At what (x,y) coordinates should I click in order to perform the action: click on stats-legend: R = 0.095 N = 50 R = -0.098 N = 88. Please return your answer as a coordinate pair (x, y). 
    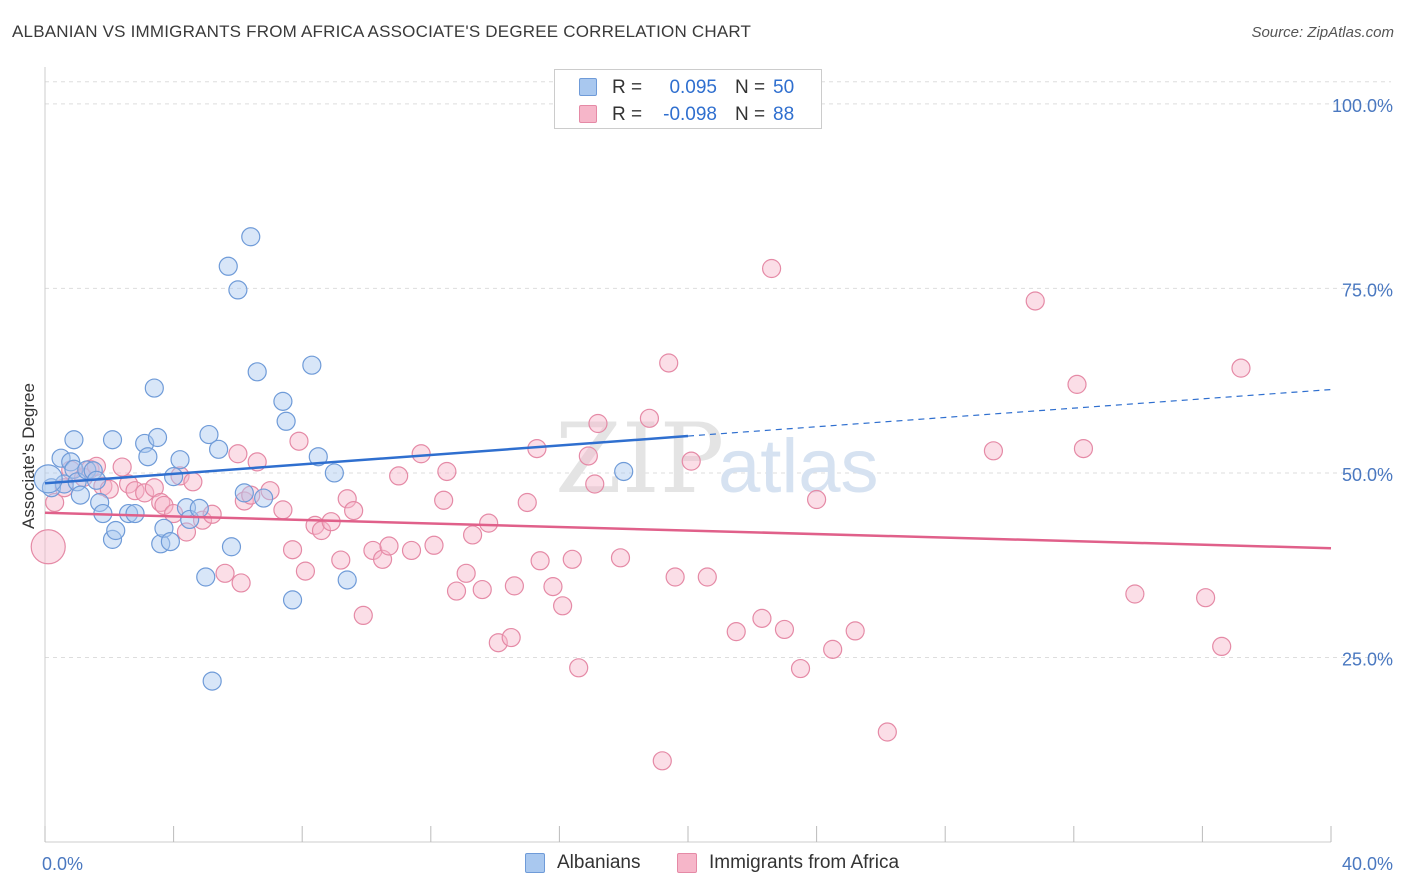
    Looking at the image, I should click on (688, 99).